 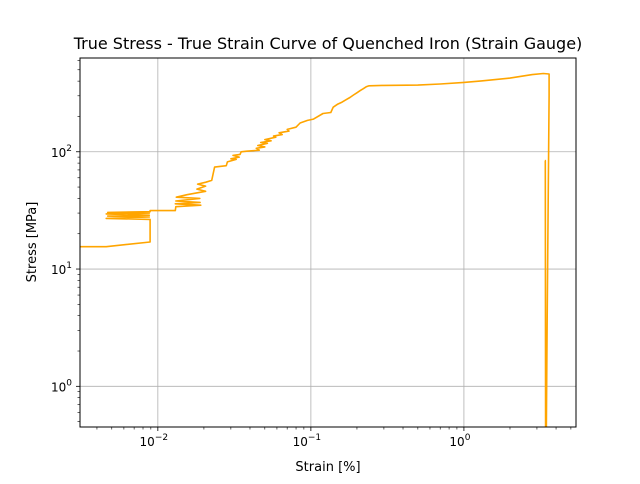 What do you see at coordinates (327, 467) in the screenshot?
I see `x-axis-label: Strain [%]` at bounding box center [327, 467].